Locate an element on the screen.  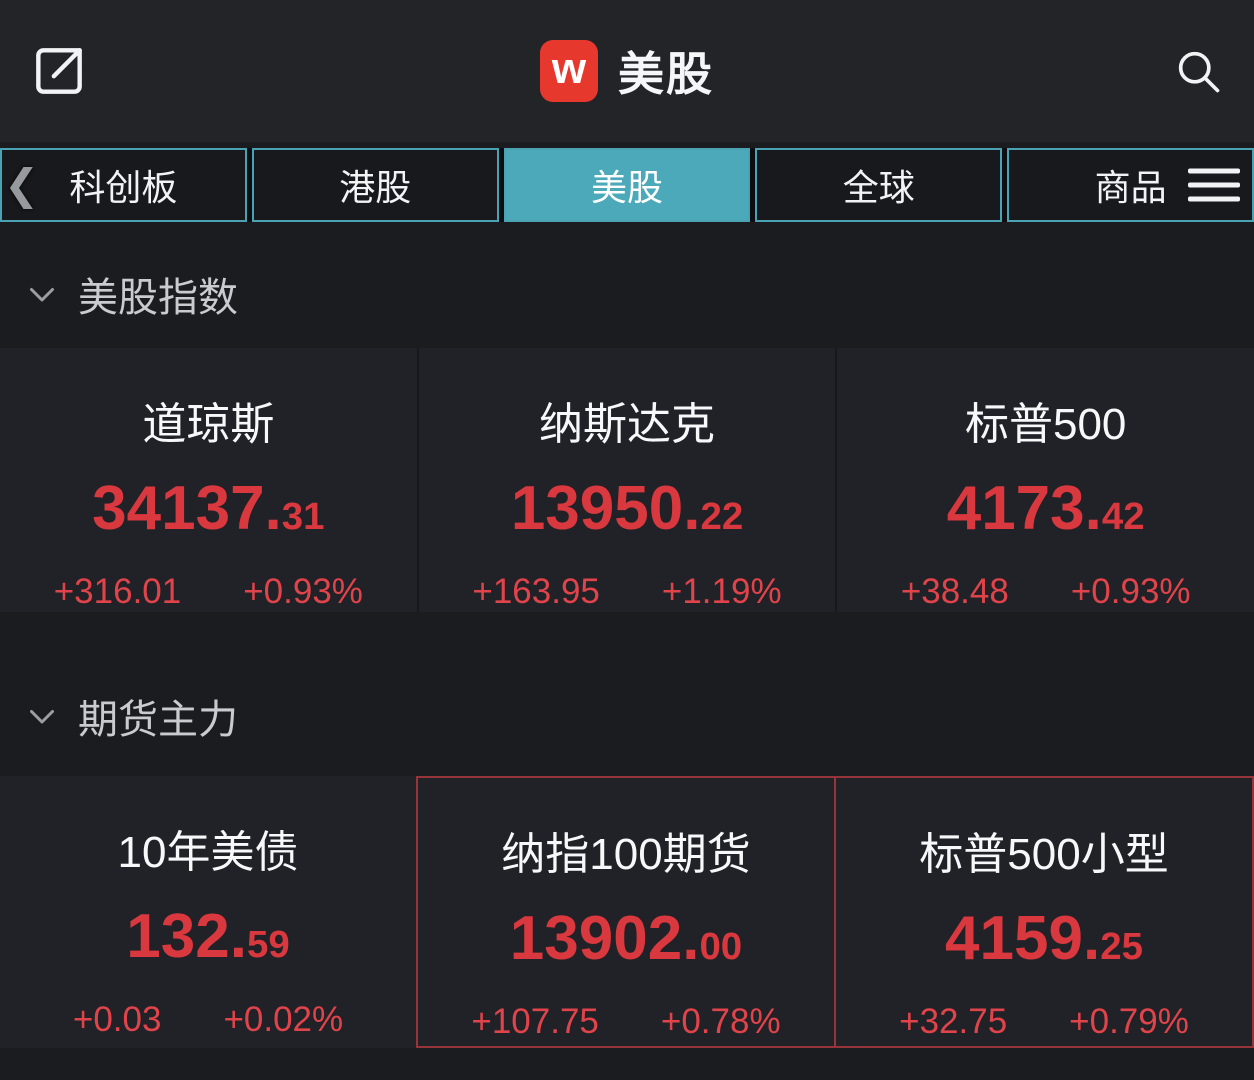
instrument-name: 纳指100期货 is located at coordinates (626, 854).